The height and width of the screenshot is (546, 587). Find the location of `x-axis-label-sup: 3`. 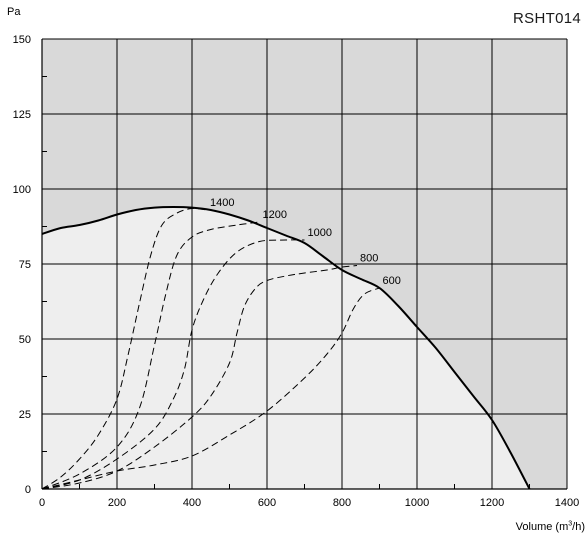

x-axis-label-sup: 3 is located at coordinates (570, 524).